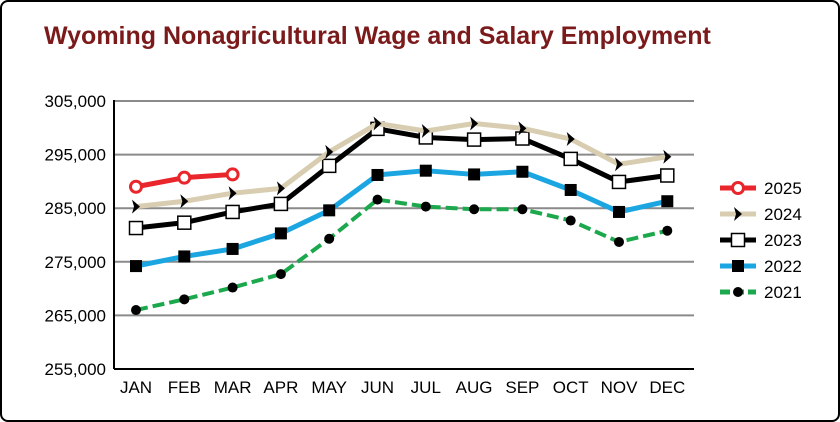  I want to click on legend-label: 2023, so click(783, 240).